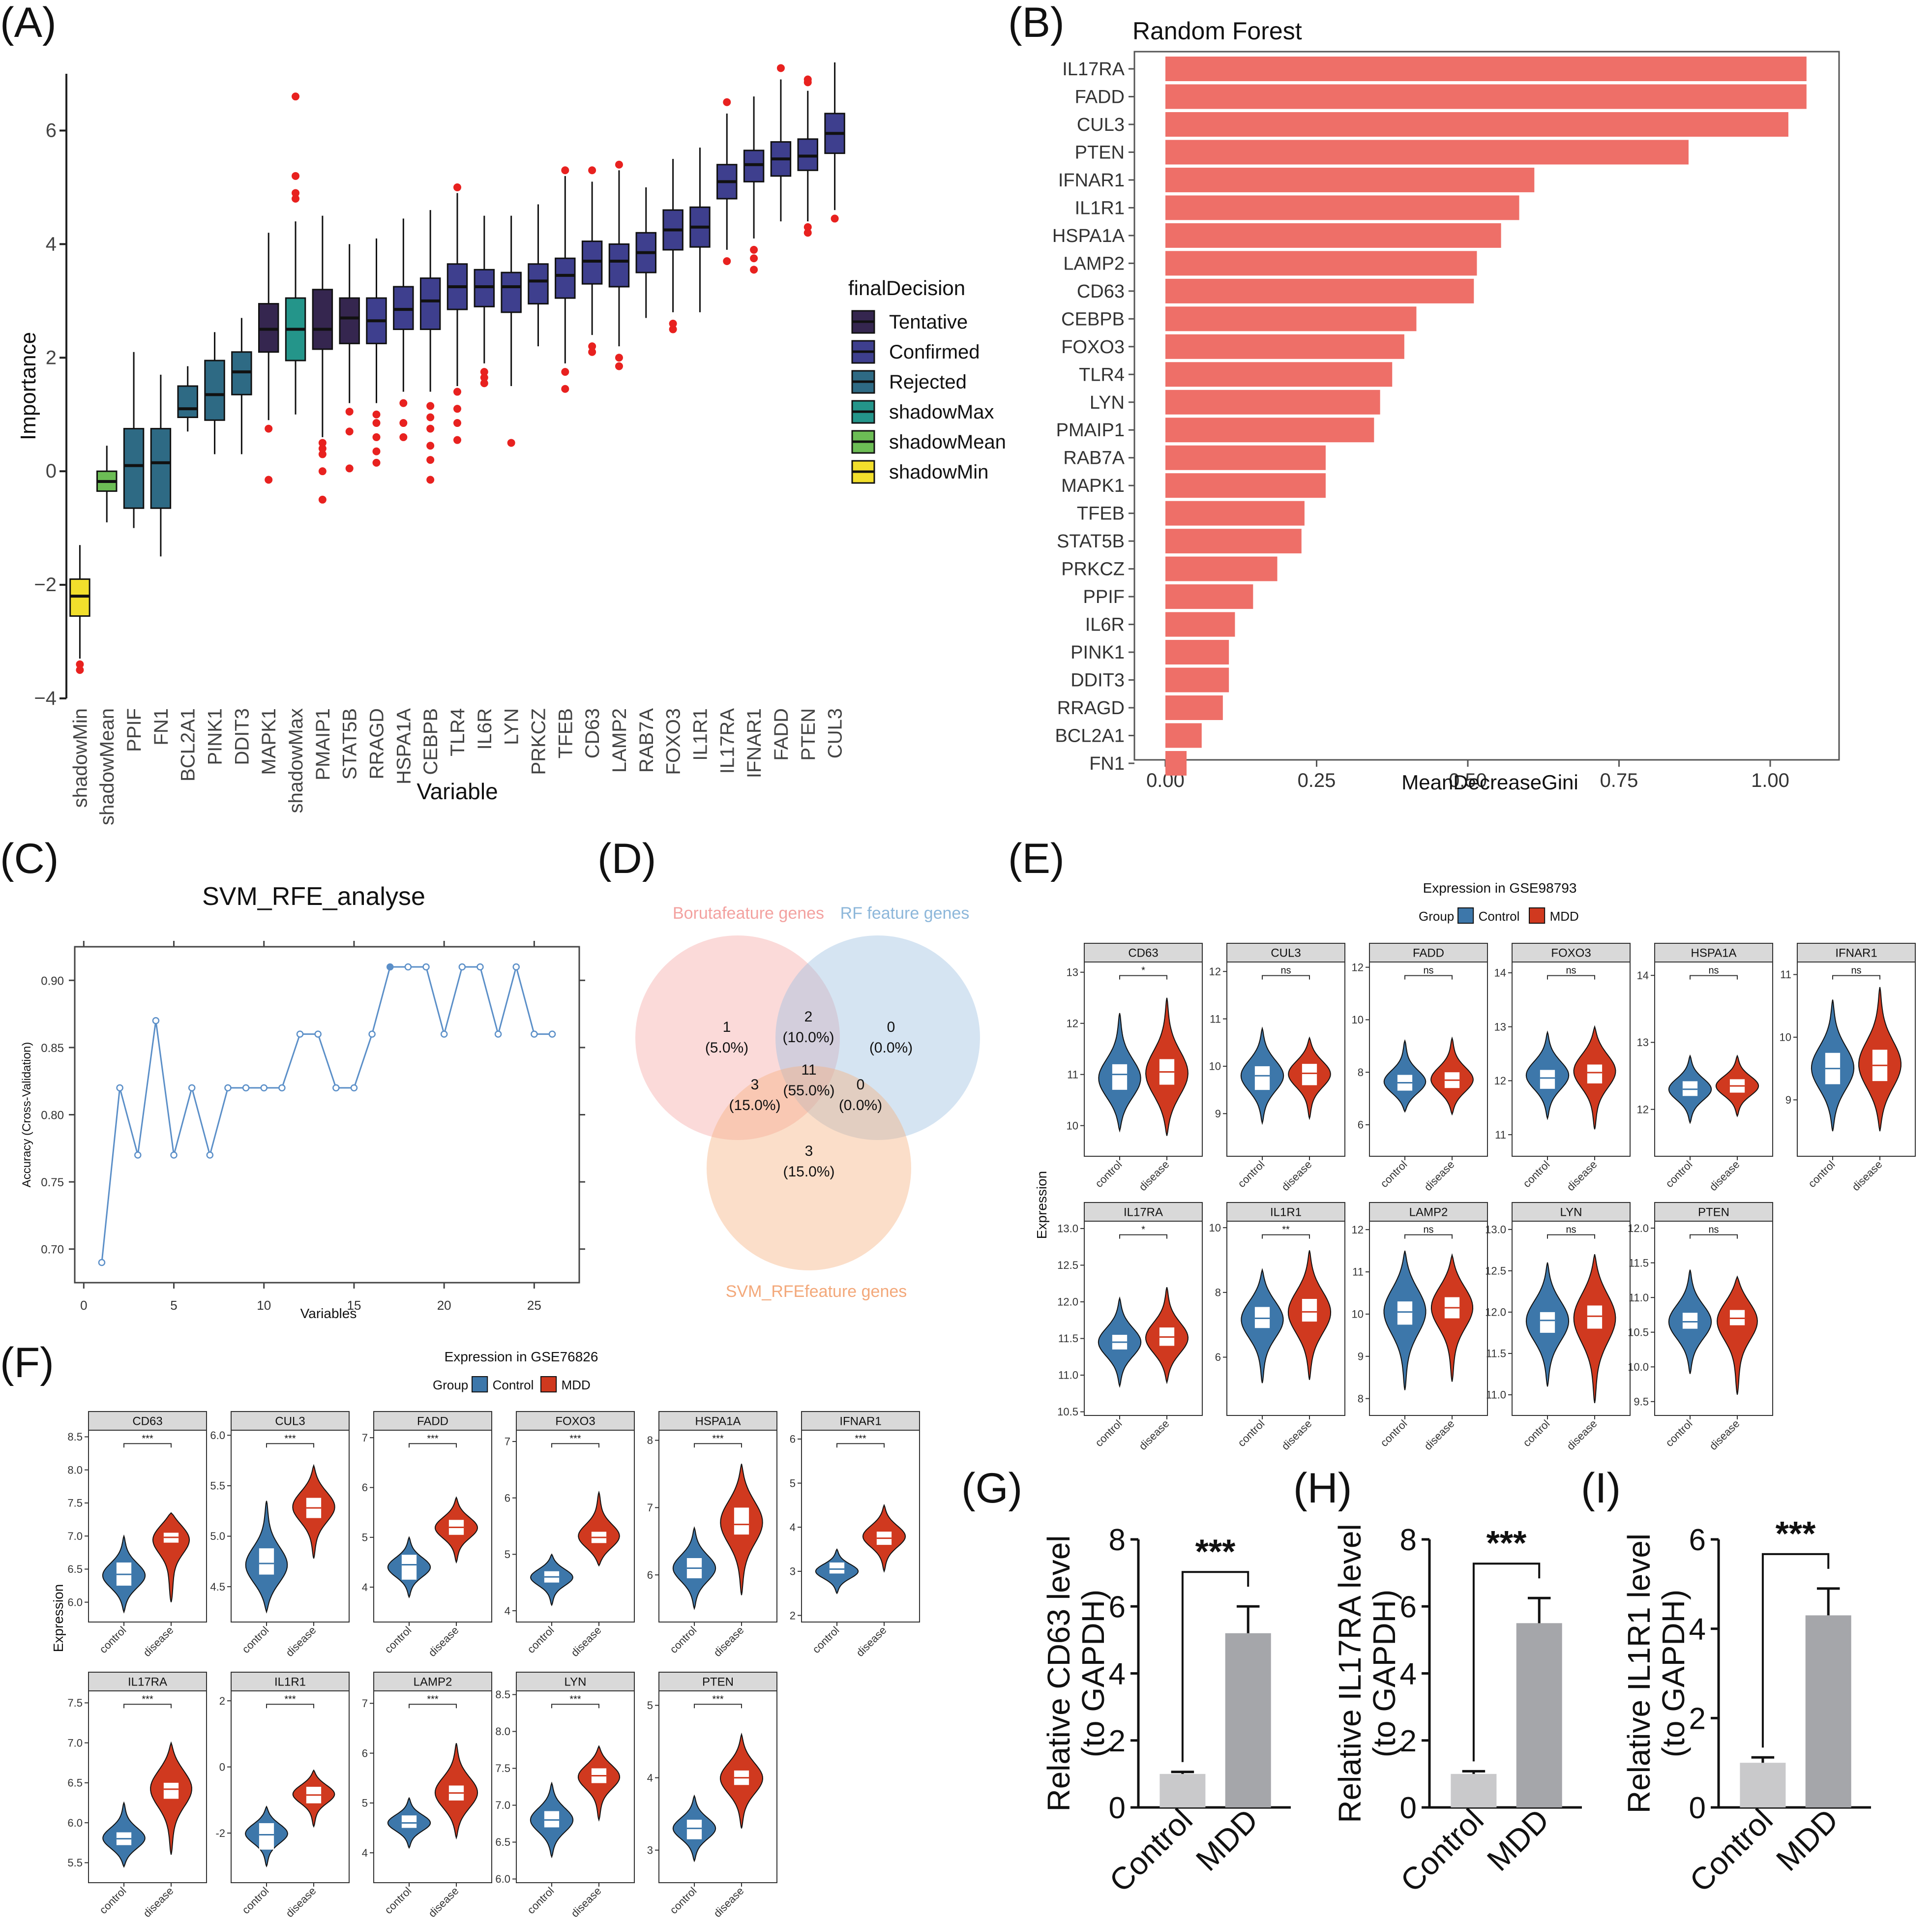 Image resolution: width=1932 pixels, height=1924 pixels. What do you see at coordinates (754, 437) in the screenshot?
I see `box-IFNAR1: IFNAR1` at bounding box center [754, 437].